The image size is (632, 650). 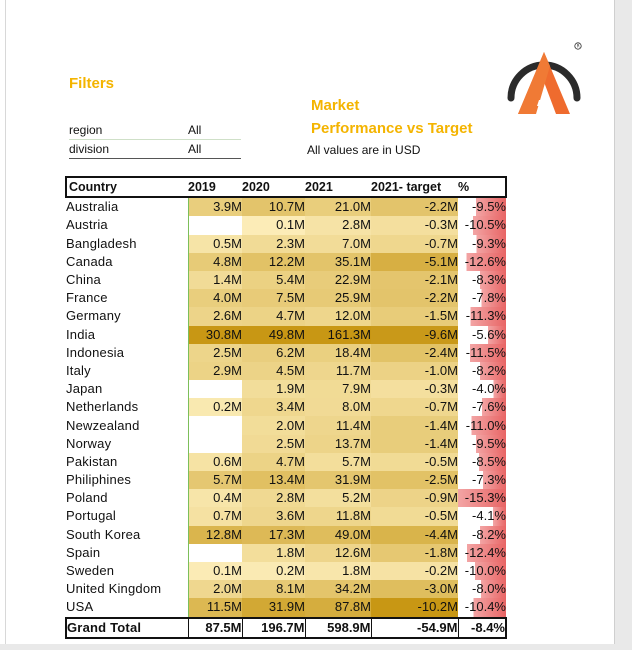 What do you see at coordinates (273, 571) in the screenshot?
I see `value-2020: 0.2M` at bounding box center [273, 571].